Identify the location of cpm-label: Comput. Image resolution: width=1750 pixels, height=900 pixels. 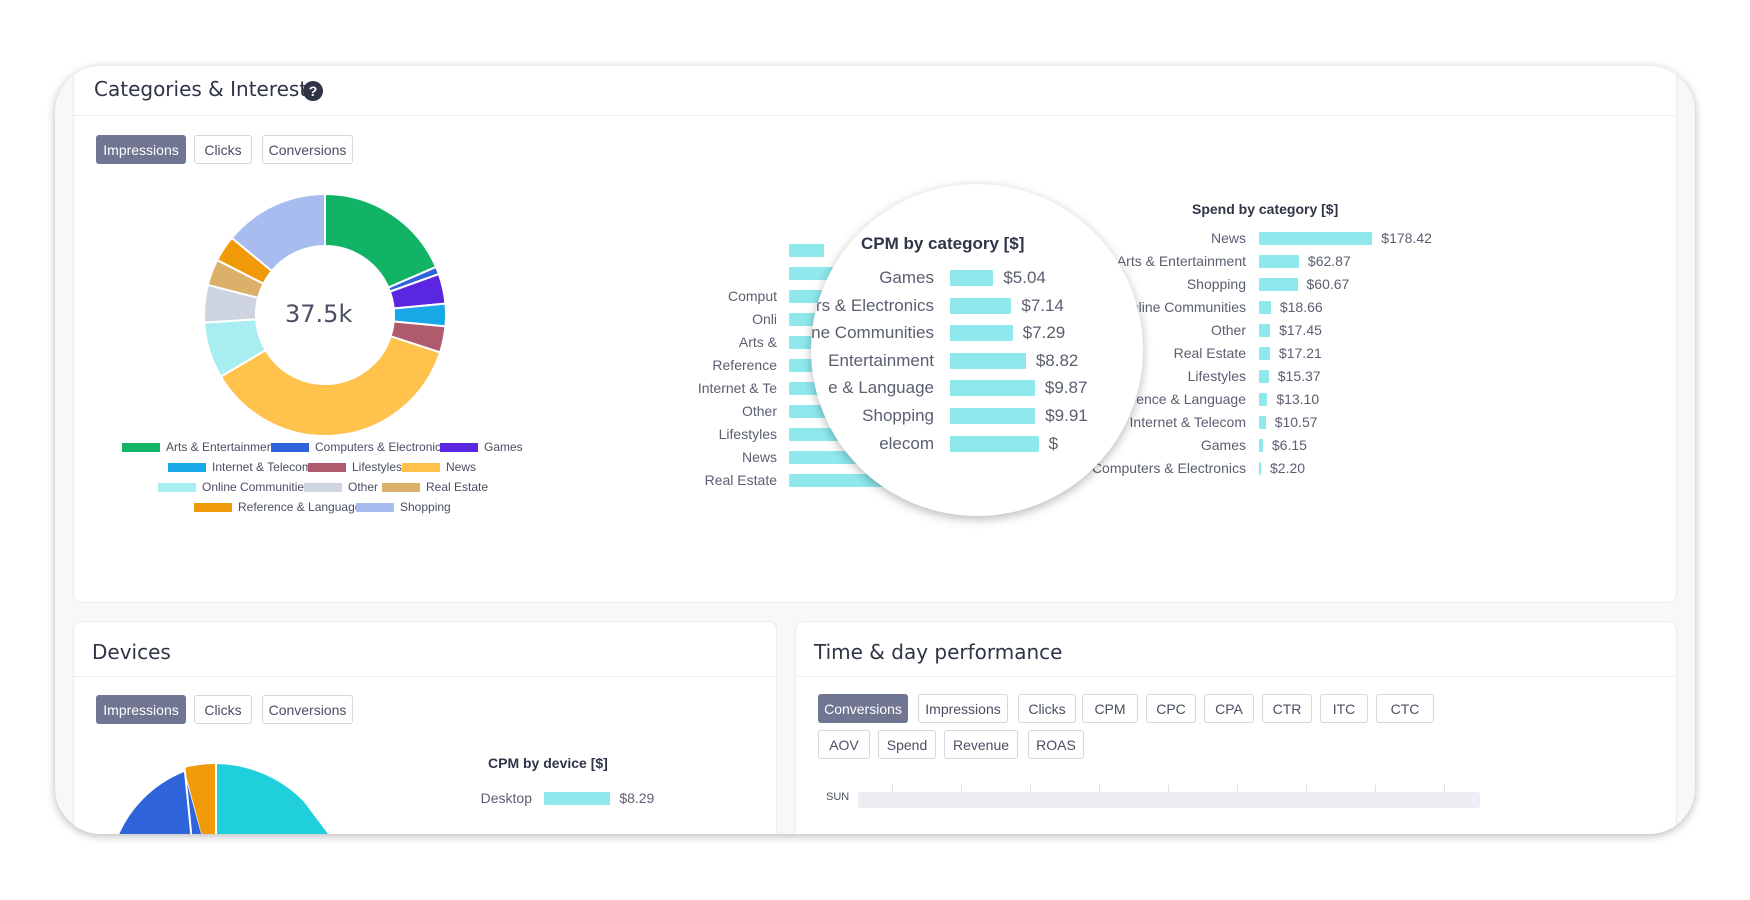
(752, 296).